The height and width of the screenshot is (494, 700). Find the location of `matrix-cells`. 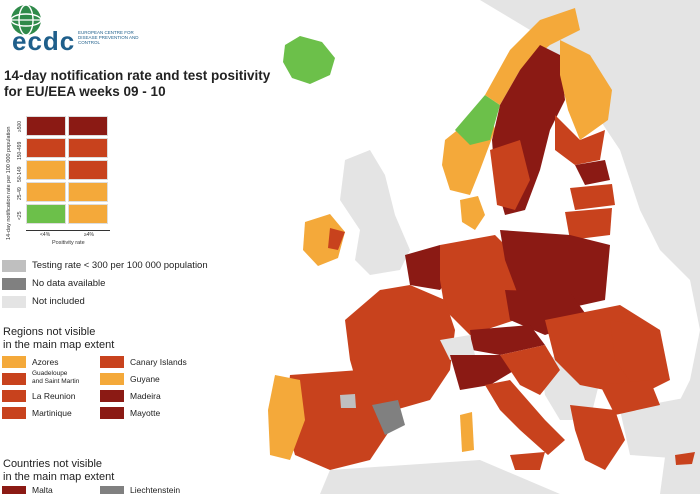

matrix-cells is located at coordinates (69, 171).